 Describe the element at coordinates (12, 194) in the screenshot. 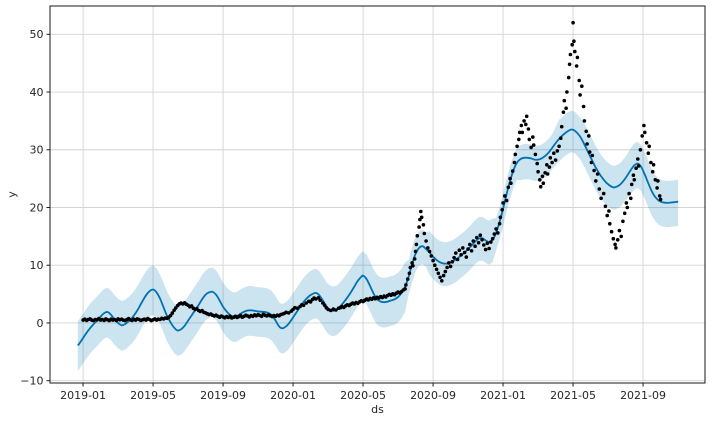

I see `y-axis-label: y` at that location.